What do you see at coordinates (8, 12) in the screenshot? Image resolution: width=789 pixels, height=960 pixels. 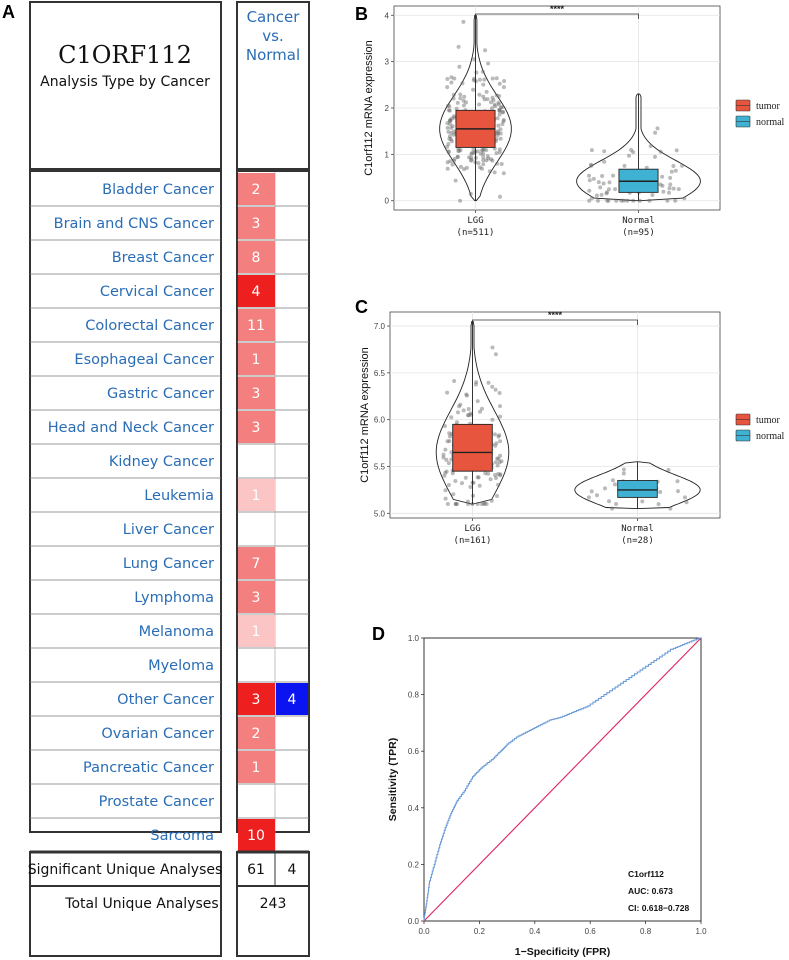 I see `panel-a-label: A` at bounding box center [8, 12].